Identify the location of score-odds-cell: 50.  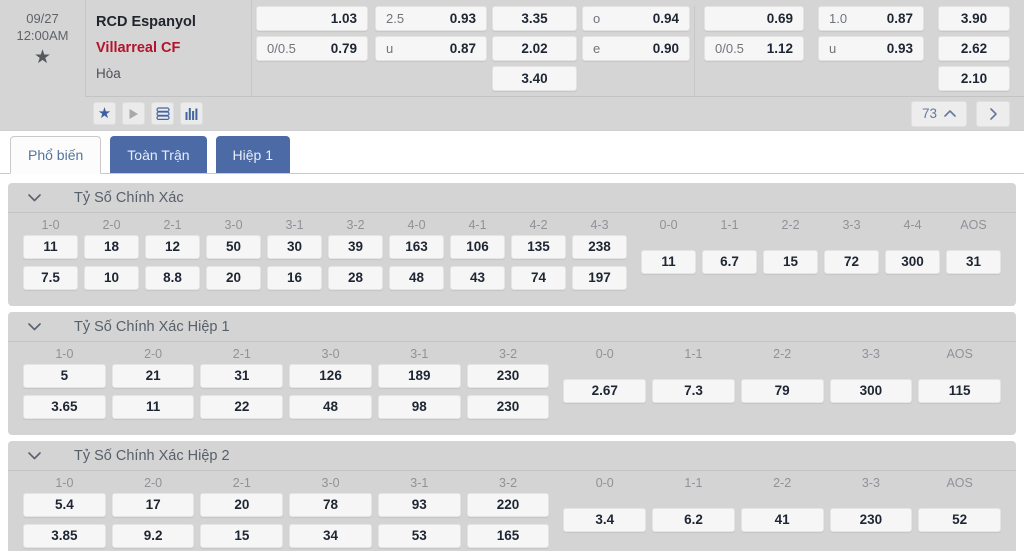
(233, 247).